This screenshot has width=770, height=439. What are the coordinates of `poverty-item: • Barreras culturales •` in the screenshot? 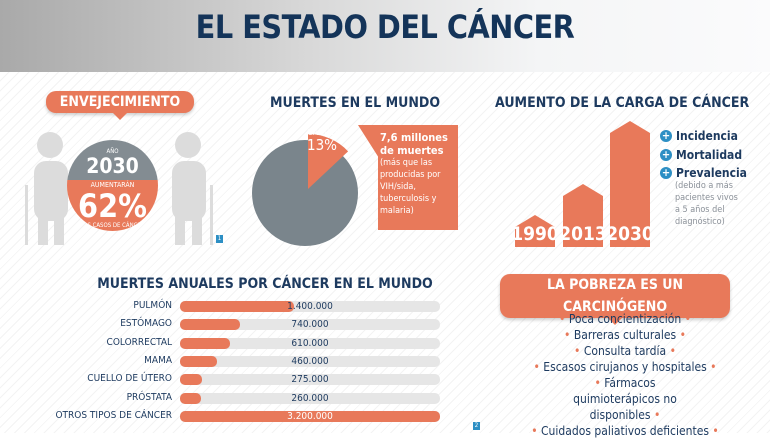 It's located at (625, 335).